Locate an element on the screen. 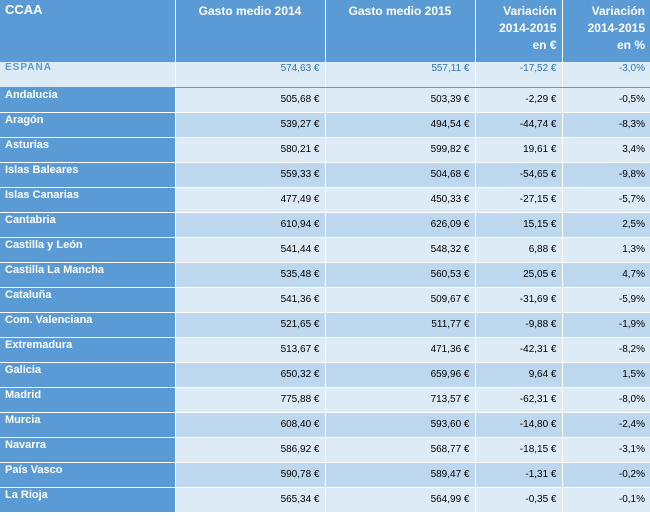 This screenshot has width=650, height=527. variacion-pct-cell: -0,1% is located at coordinates (606, 500).